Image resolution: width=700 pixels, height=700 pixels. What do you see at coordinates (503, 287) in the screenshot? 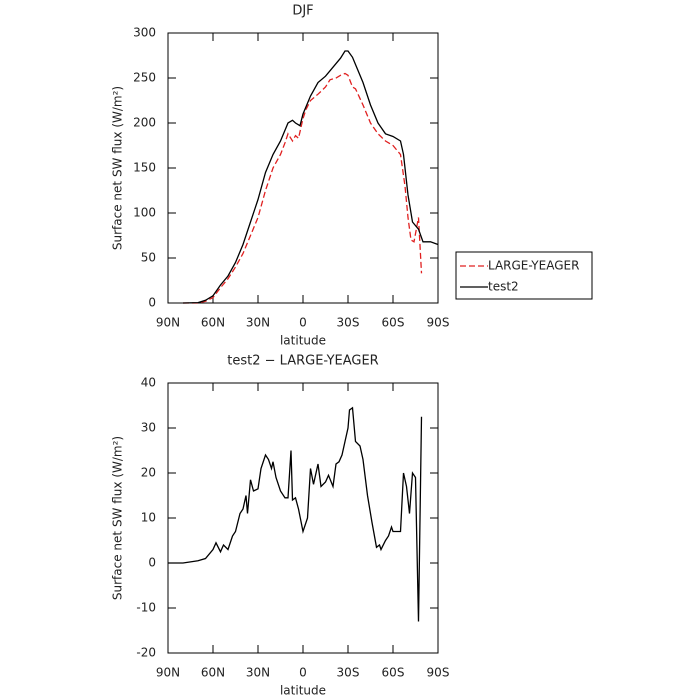
I see `legend-label: test2` at bounding box center [503, 287].